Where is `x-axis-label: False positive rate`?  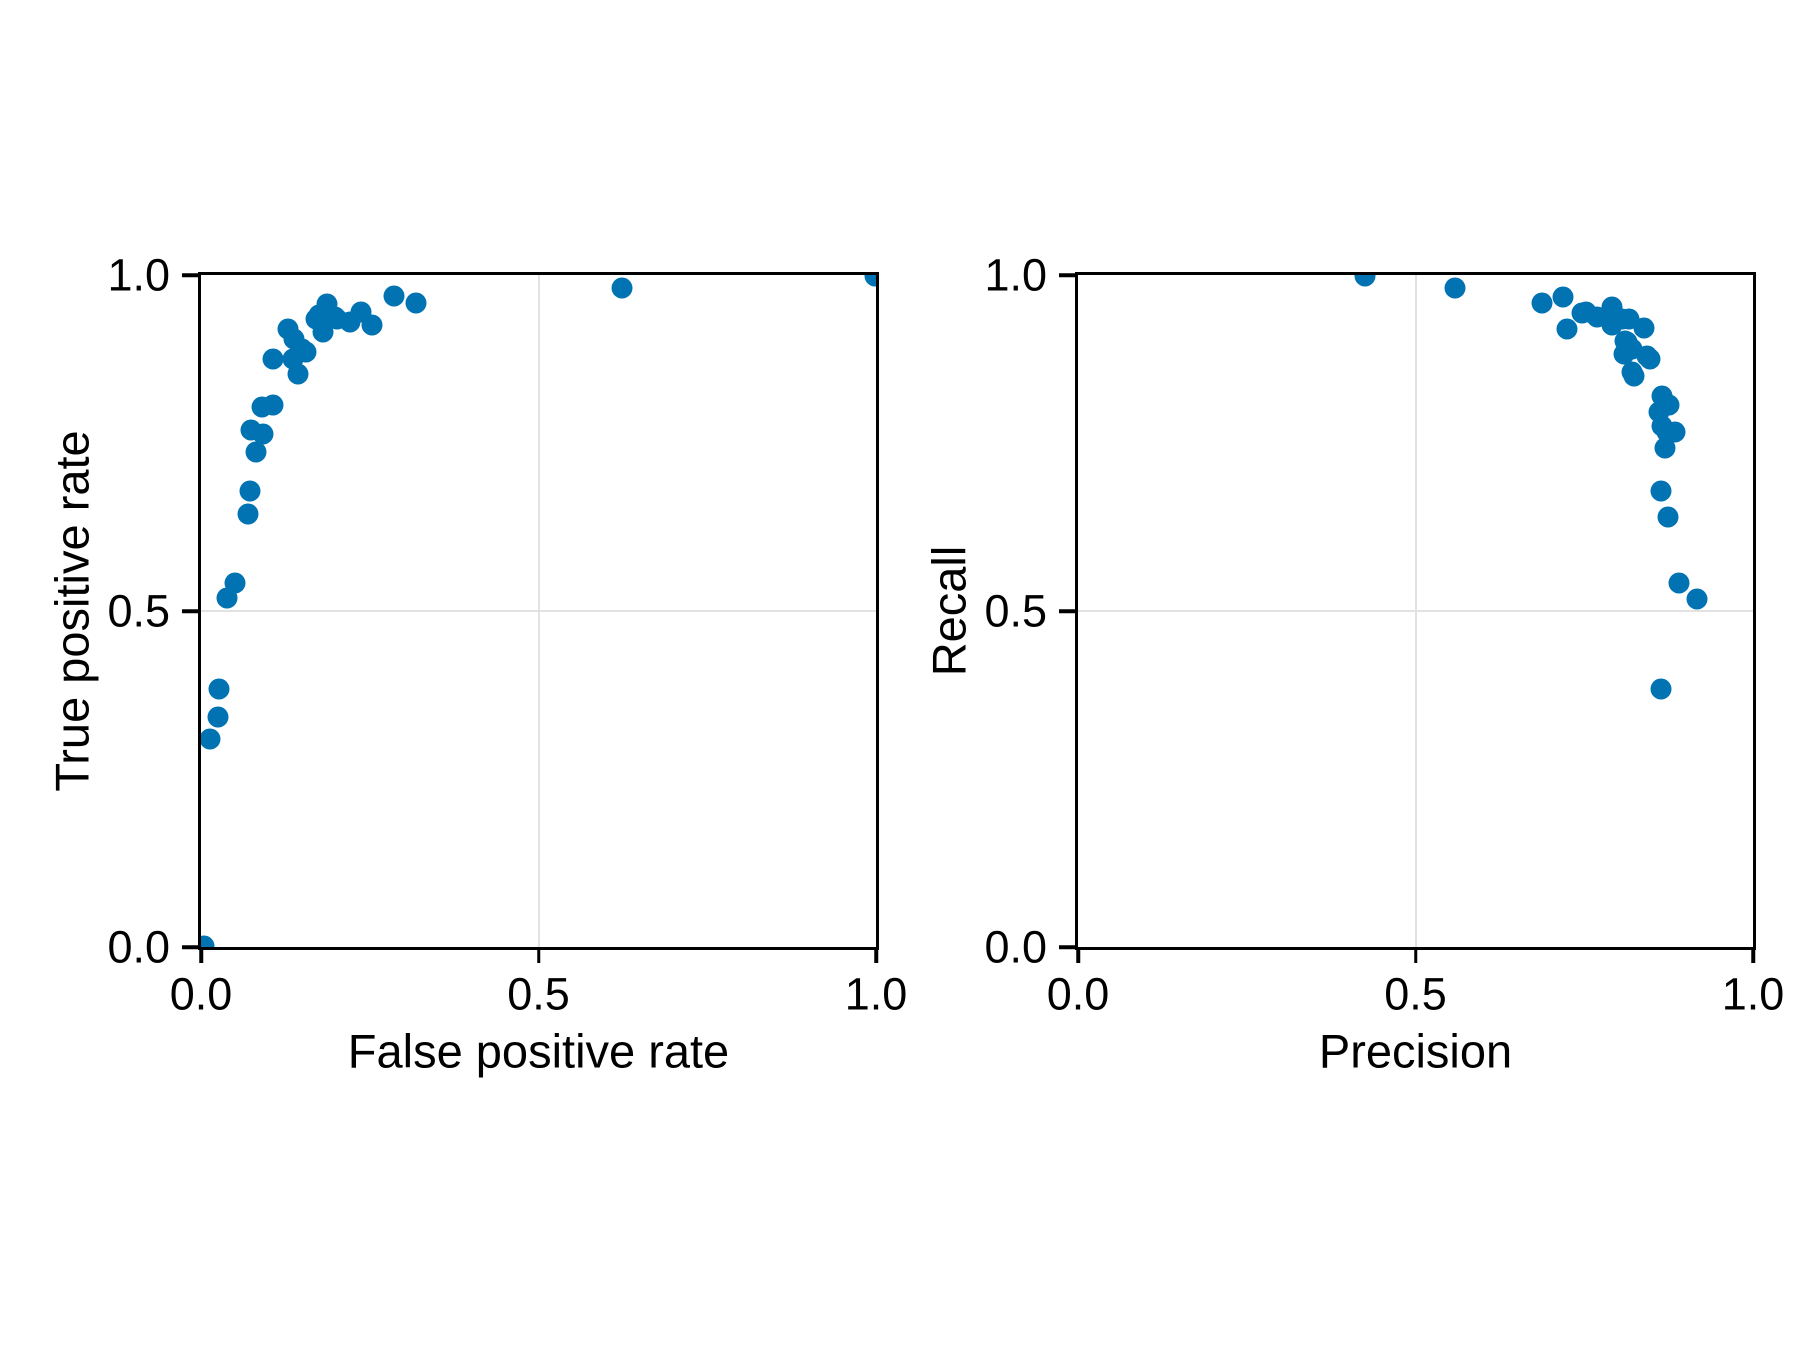 x-axis-label: False positive rate is located at coordinates (538, 1051).